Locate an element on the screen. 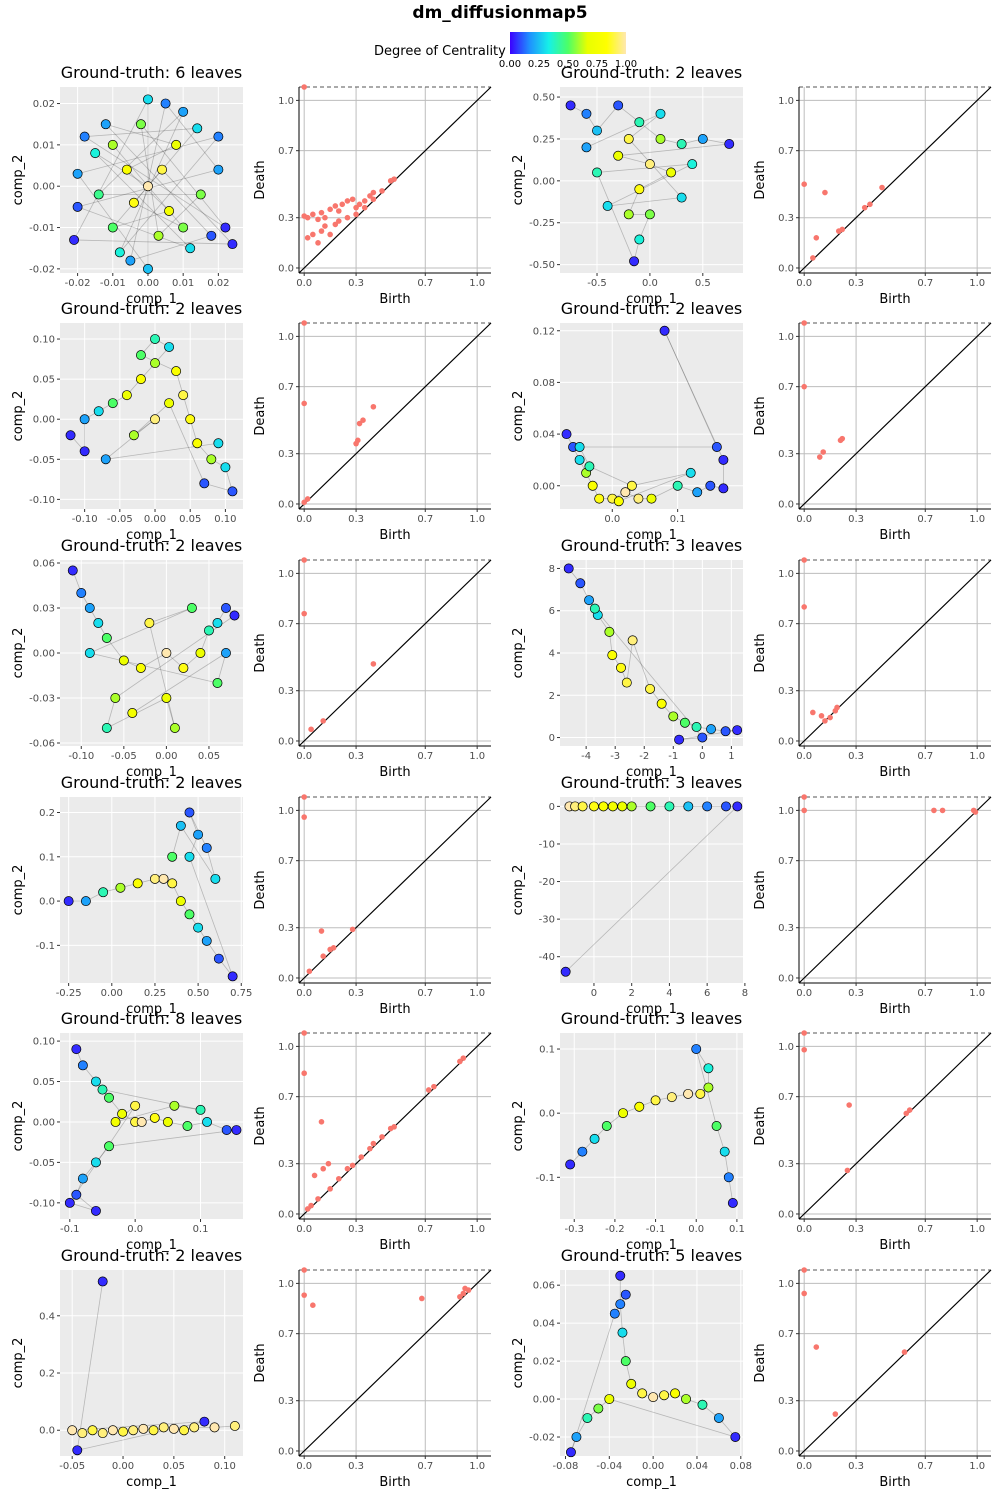  y-axis-label: Death is located at coordinates (260, 1125).